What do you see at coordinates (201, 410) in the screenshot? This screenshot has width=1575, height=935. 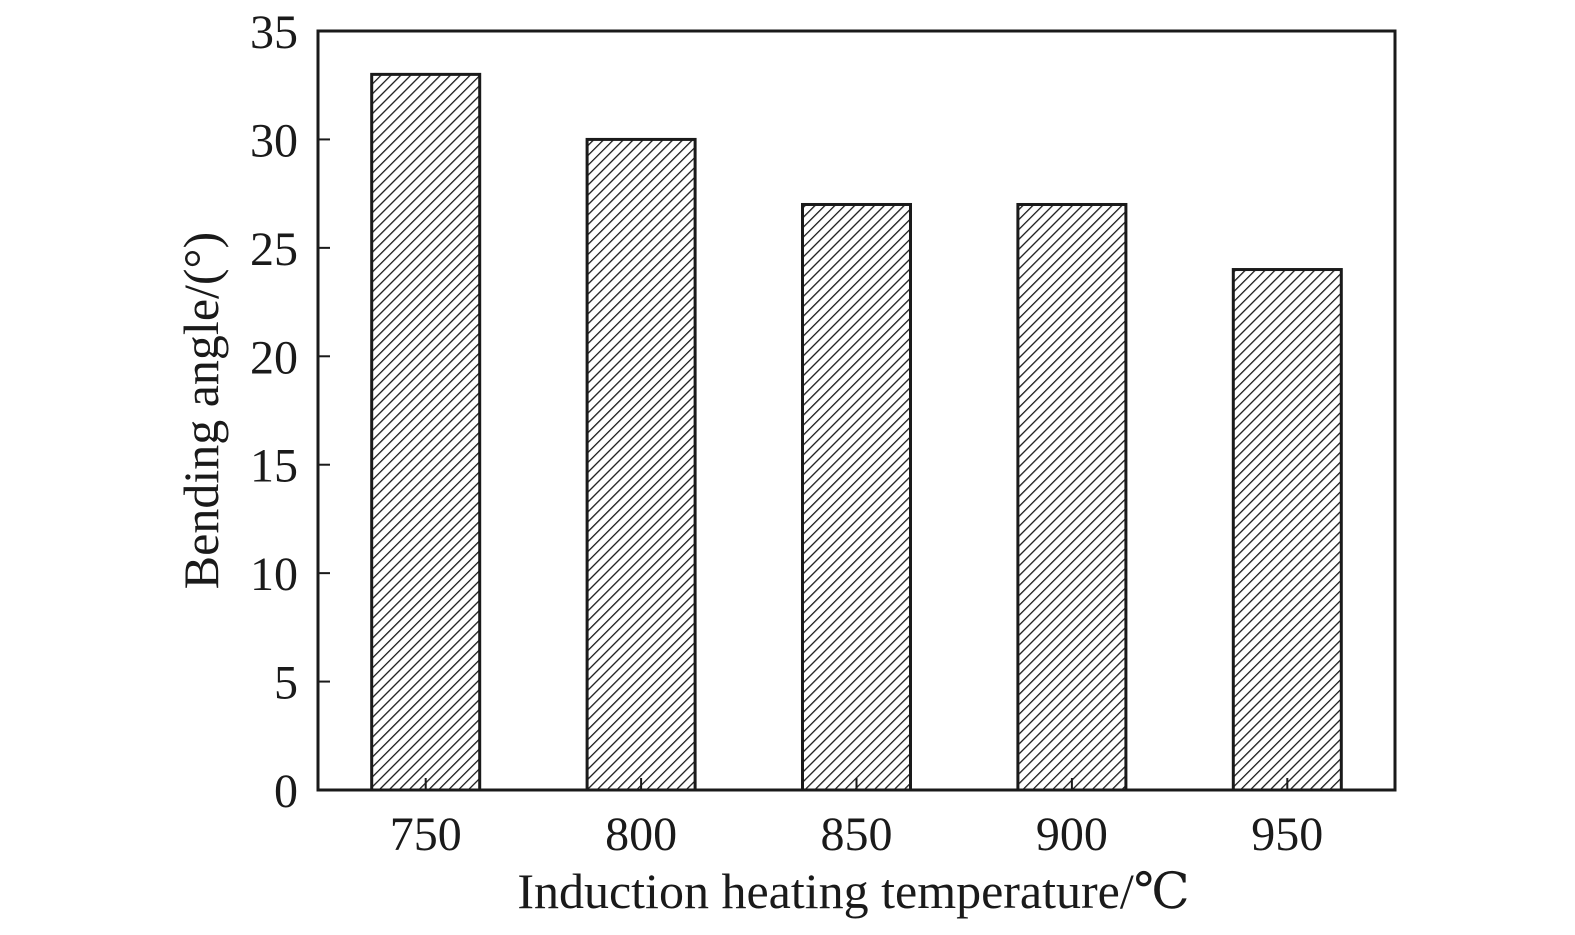 I see `y-axis-title: Bending angle/(°)` at bounding box center [201, 410].